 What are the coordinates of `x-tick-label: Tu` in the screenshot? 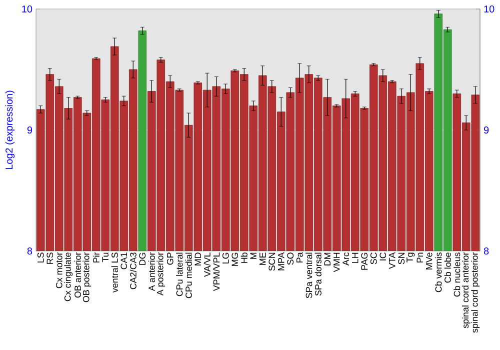 It's located at (105, 257).